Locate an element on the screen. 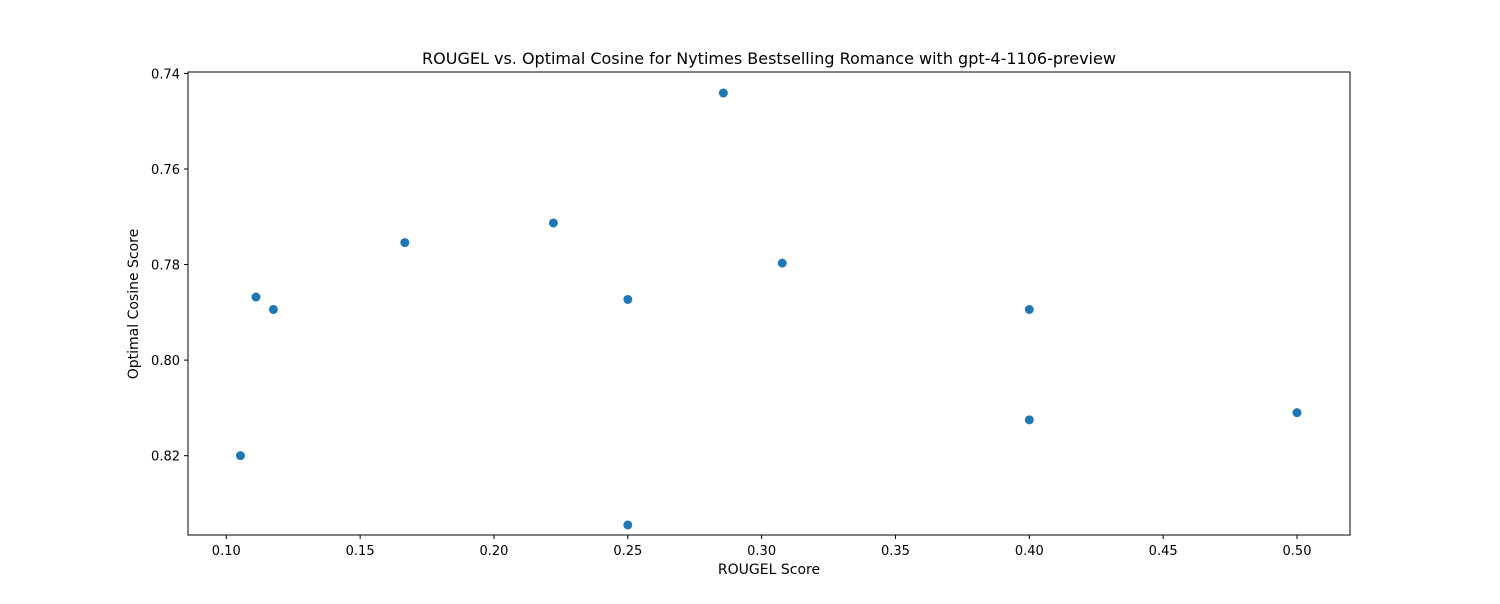  x-axis-label: ROUGEL Score is located at coordinates (769, 570).